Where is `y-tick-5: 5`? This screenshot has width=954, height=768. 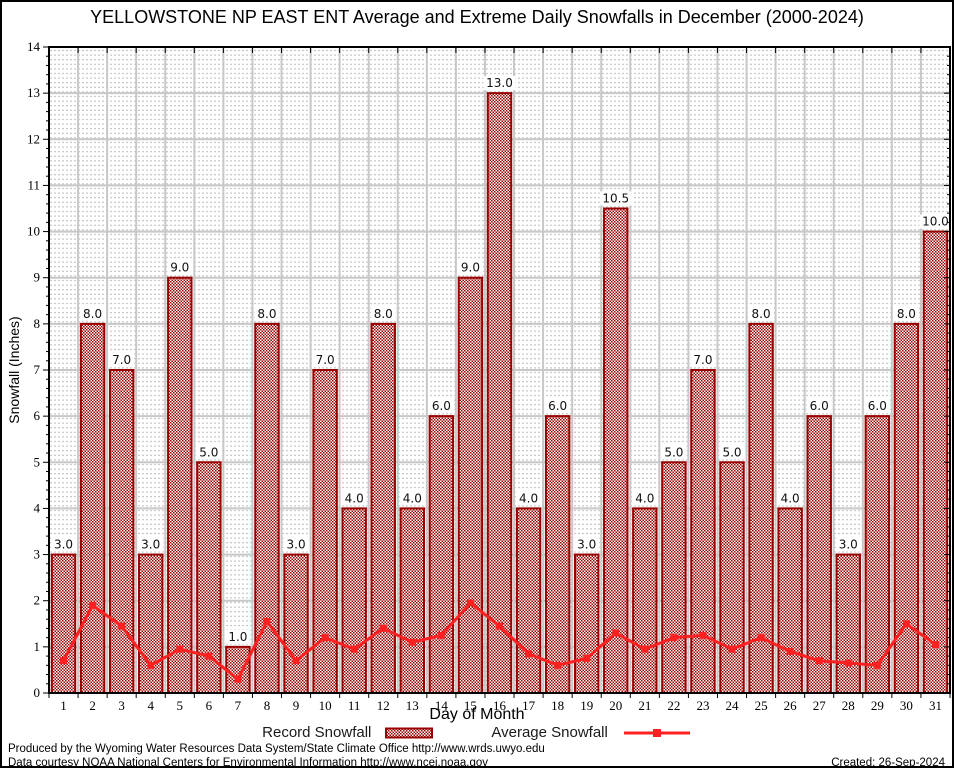 y-tick-5: 5 is located at coordinates (37, 461).